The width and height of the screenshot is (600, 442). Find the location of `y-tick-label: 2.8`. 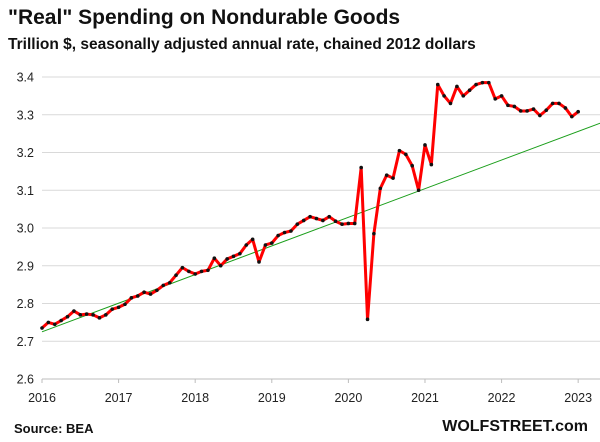

y-tick-label: 2.8 is located at coordinates (25, 304).